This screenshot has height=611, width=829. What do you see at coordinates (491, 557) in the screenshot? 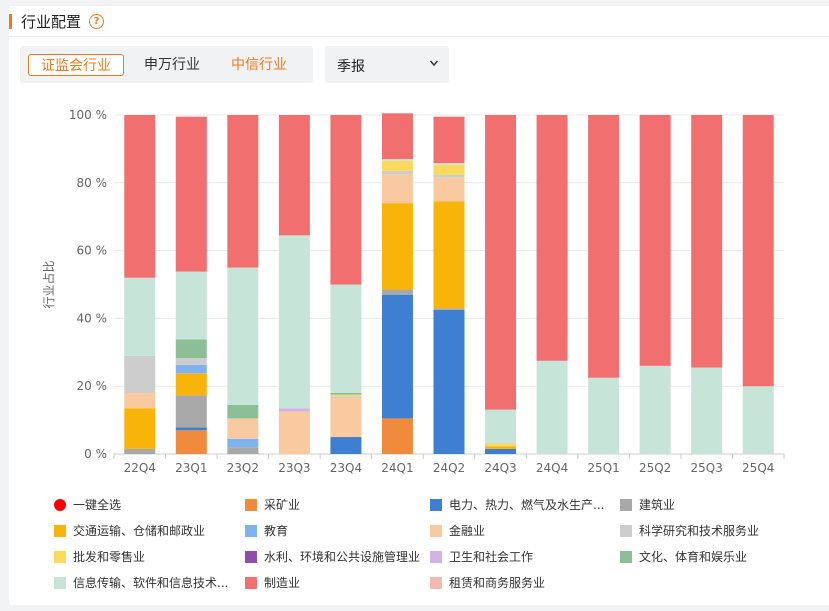
I see `legend-label: 卫生和社会工作` at bounding box center [491, 557].